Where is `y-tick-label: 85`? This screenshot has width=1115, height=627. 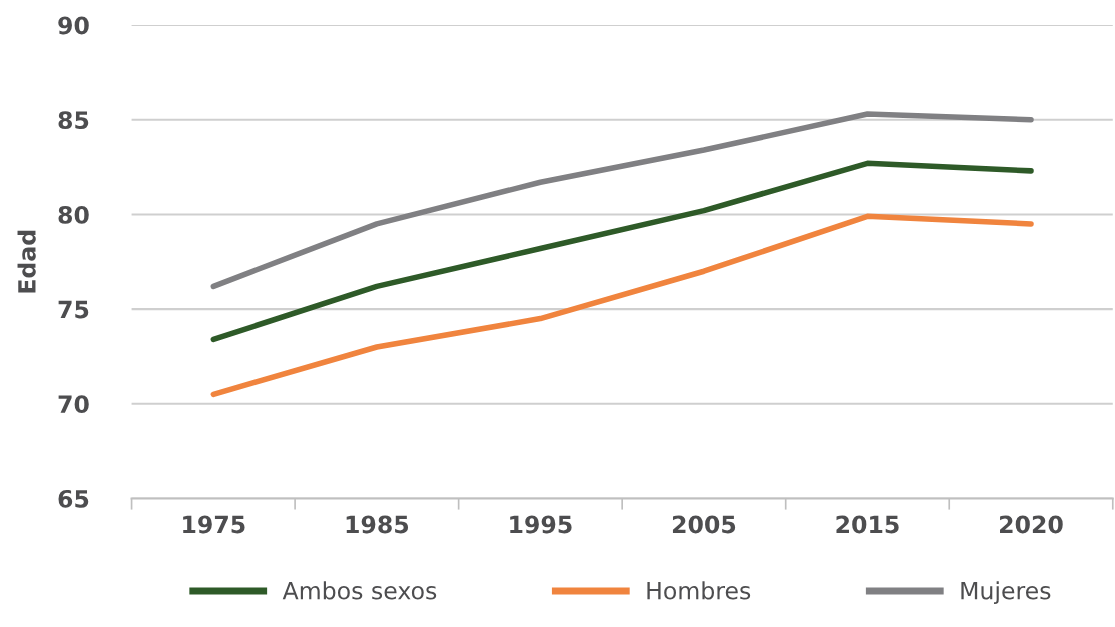 y-tick-label: 85 is located at coordinates (73, 120).